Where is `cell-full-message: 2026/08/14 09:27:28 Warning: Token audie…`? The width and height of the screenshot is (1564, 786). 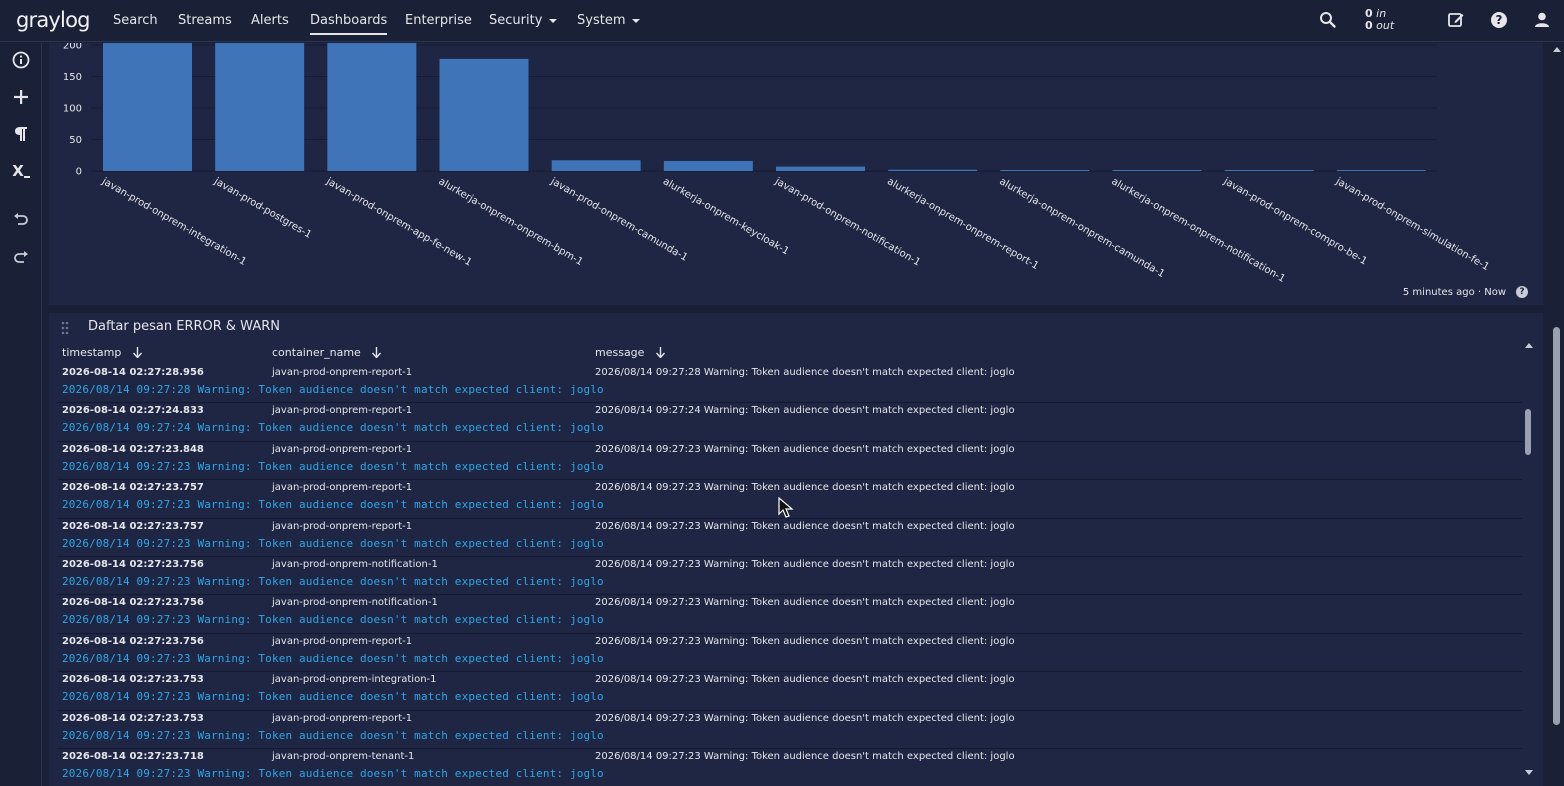 cell-full-message: 2026/08/14 09:27:28 Warning: Token audie… is located at coordinates (333, 389).